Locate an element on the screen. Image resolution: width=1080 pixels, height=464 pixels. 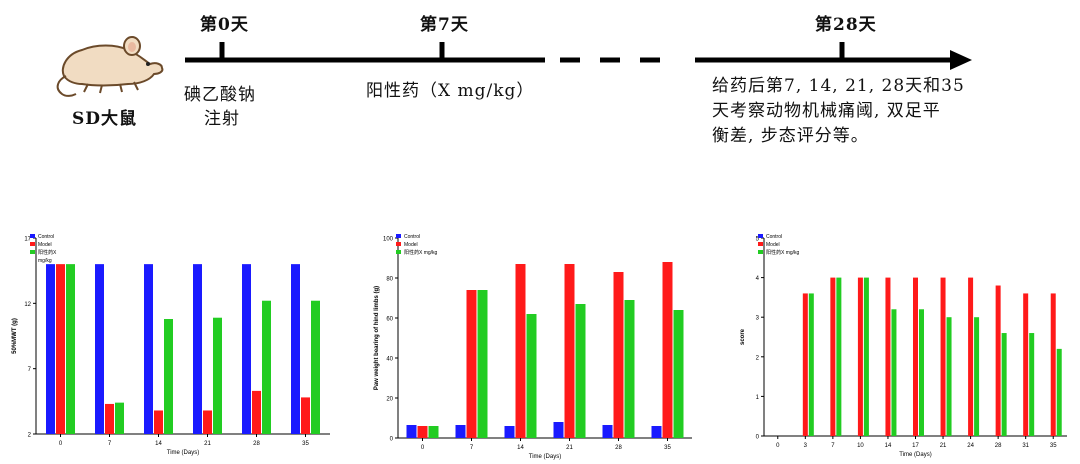
y-tick-label: 2 is located at coordinates (758, 358).